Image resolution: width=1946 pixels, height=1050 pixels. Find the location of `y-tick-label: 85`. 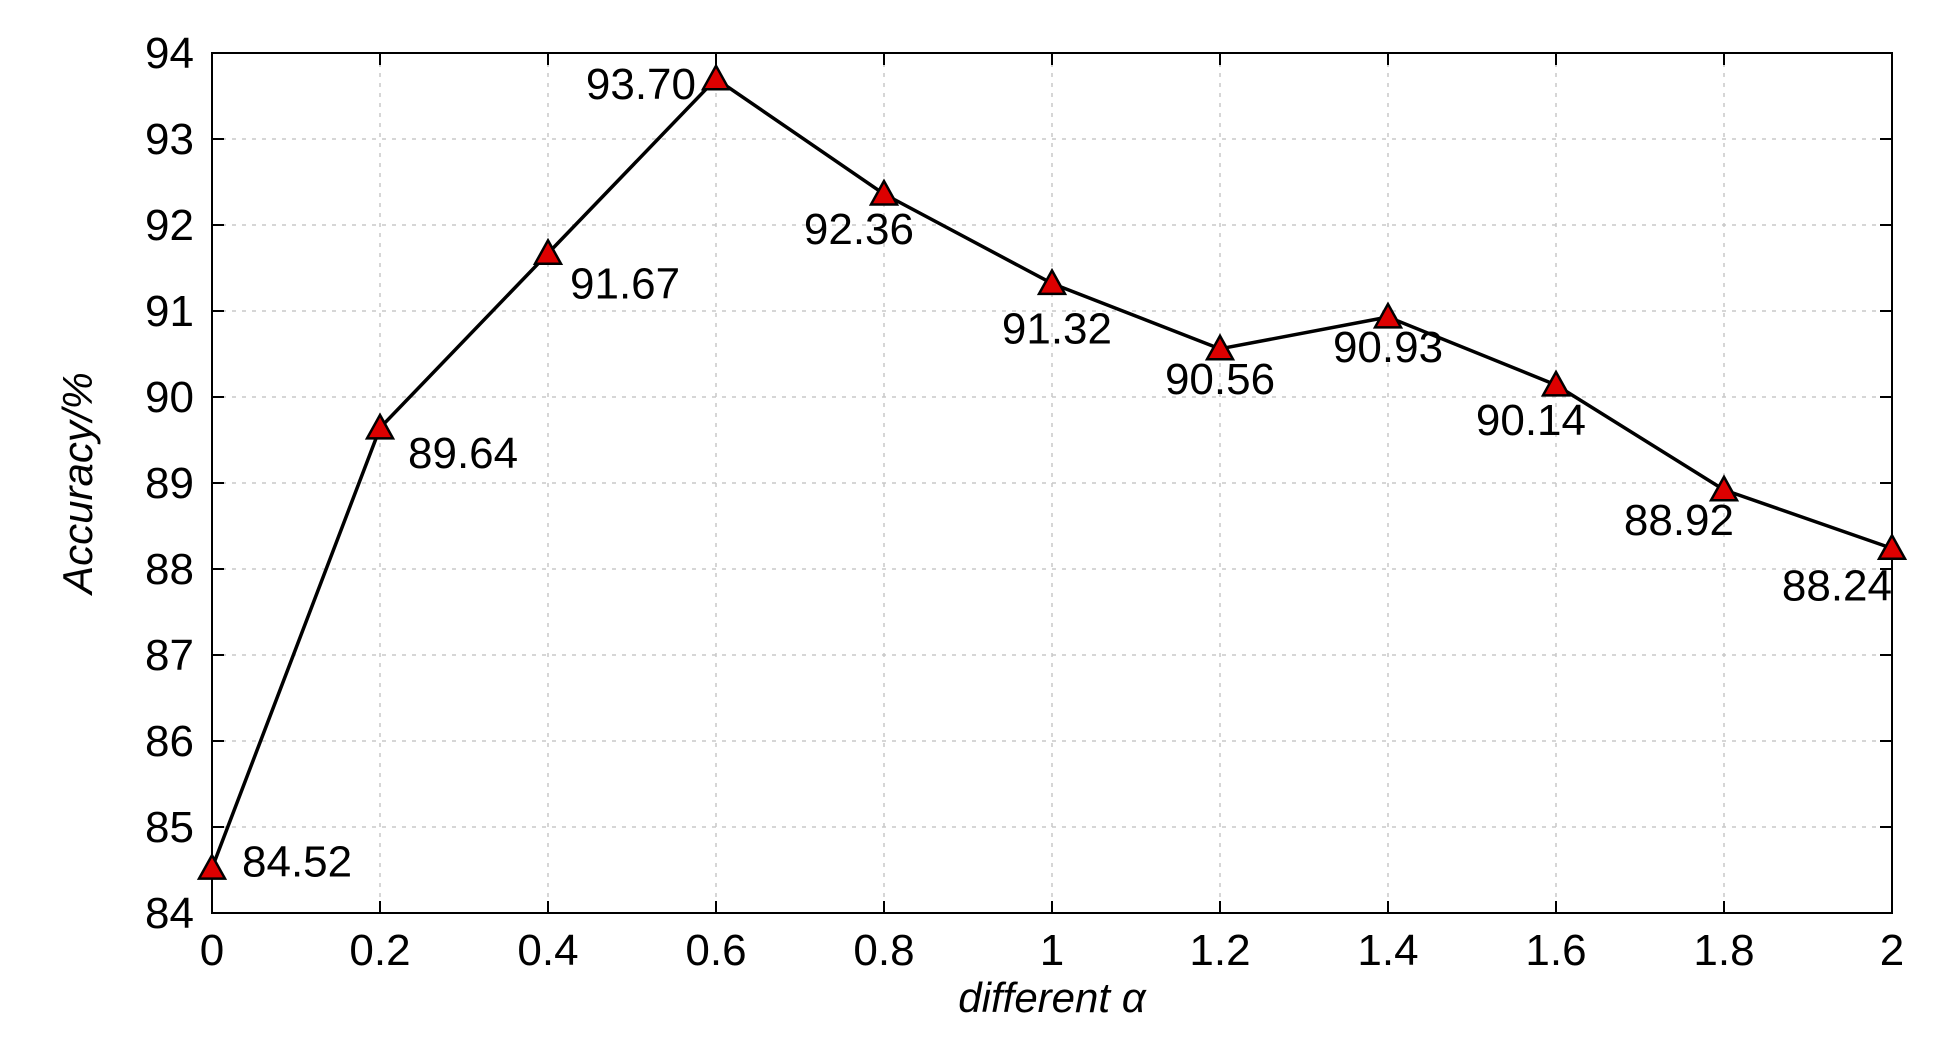

y-tick-label: 85 is located at coordinates (169, 827).